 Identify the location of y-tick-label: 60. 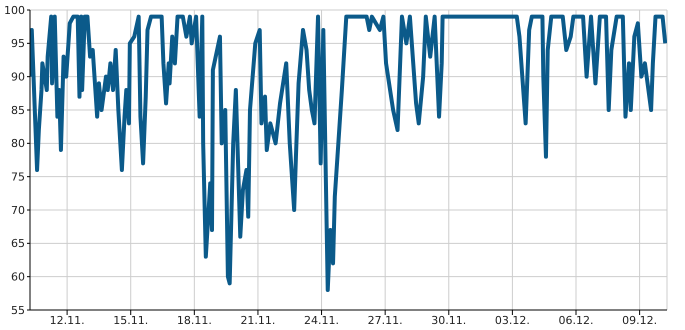
(18, 277).